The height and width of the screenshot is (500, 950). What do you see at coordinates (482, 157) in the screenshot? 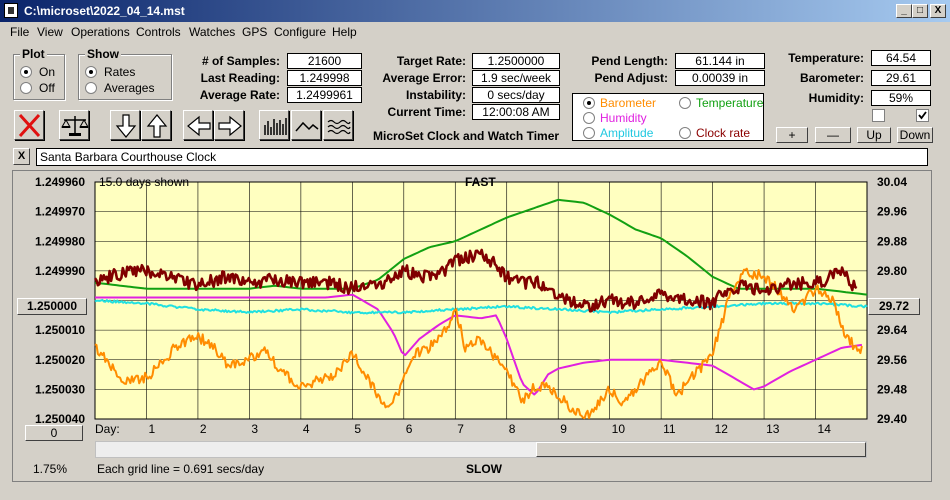
I see `clock-name-input: Santa Barbara Courthouse Clock` at bounding box center [482, 157].